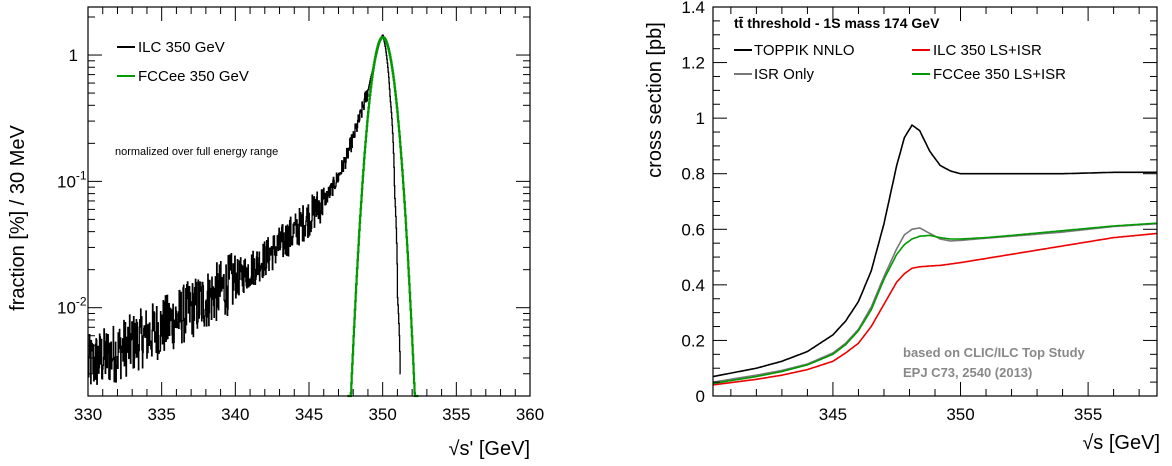 The width and height of the screenshot is (1172, 466). I want to click on right-ytick-label-0.4: 0.4, so click(693, 285).